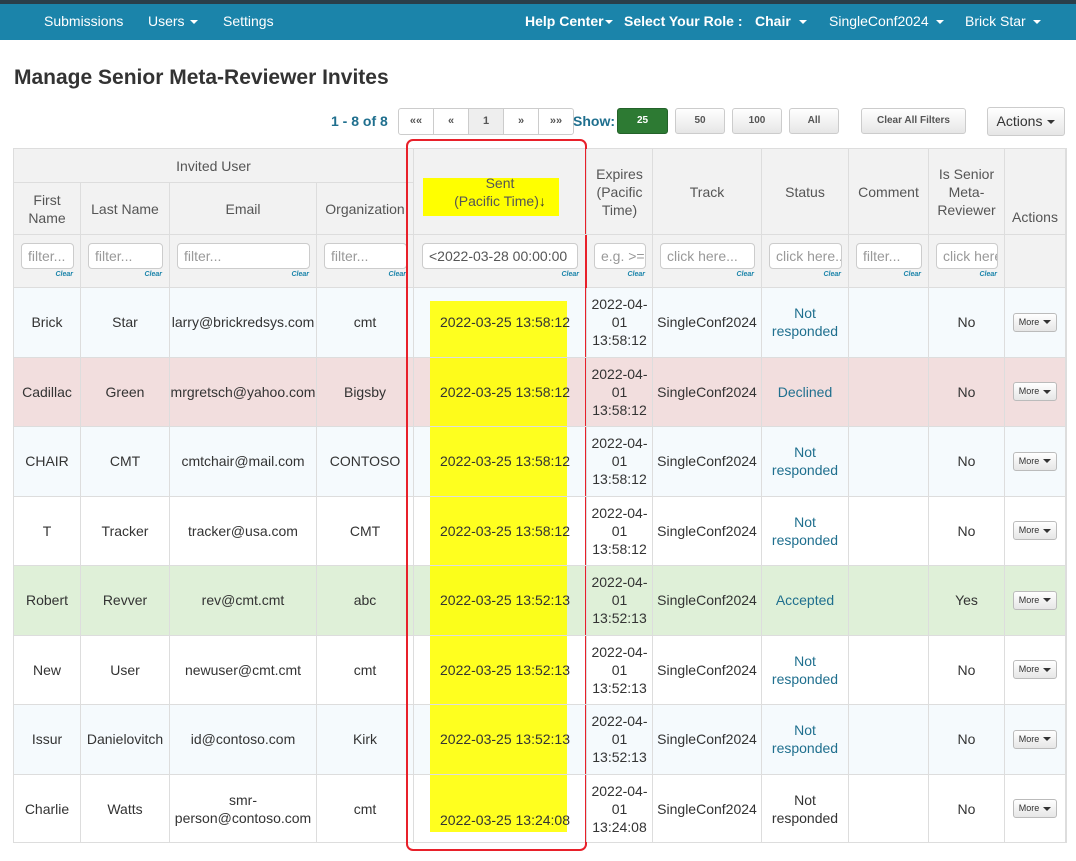 This screenshot has height=861, width=1076. What do you see at coordinates (1026, 121) in the screenshot?
I see `actions-dropdown-button: Actions` at bounding box center [1026, 121].